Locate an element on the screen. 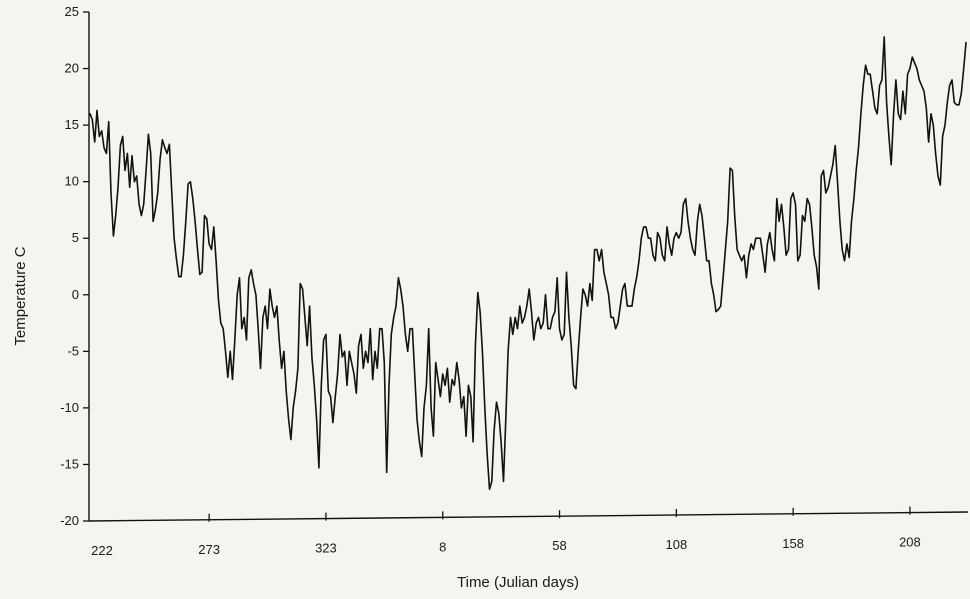  y-tick-label: -10 is located at coordinates (69, 407).